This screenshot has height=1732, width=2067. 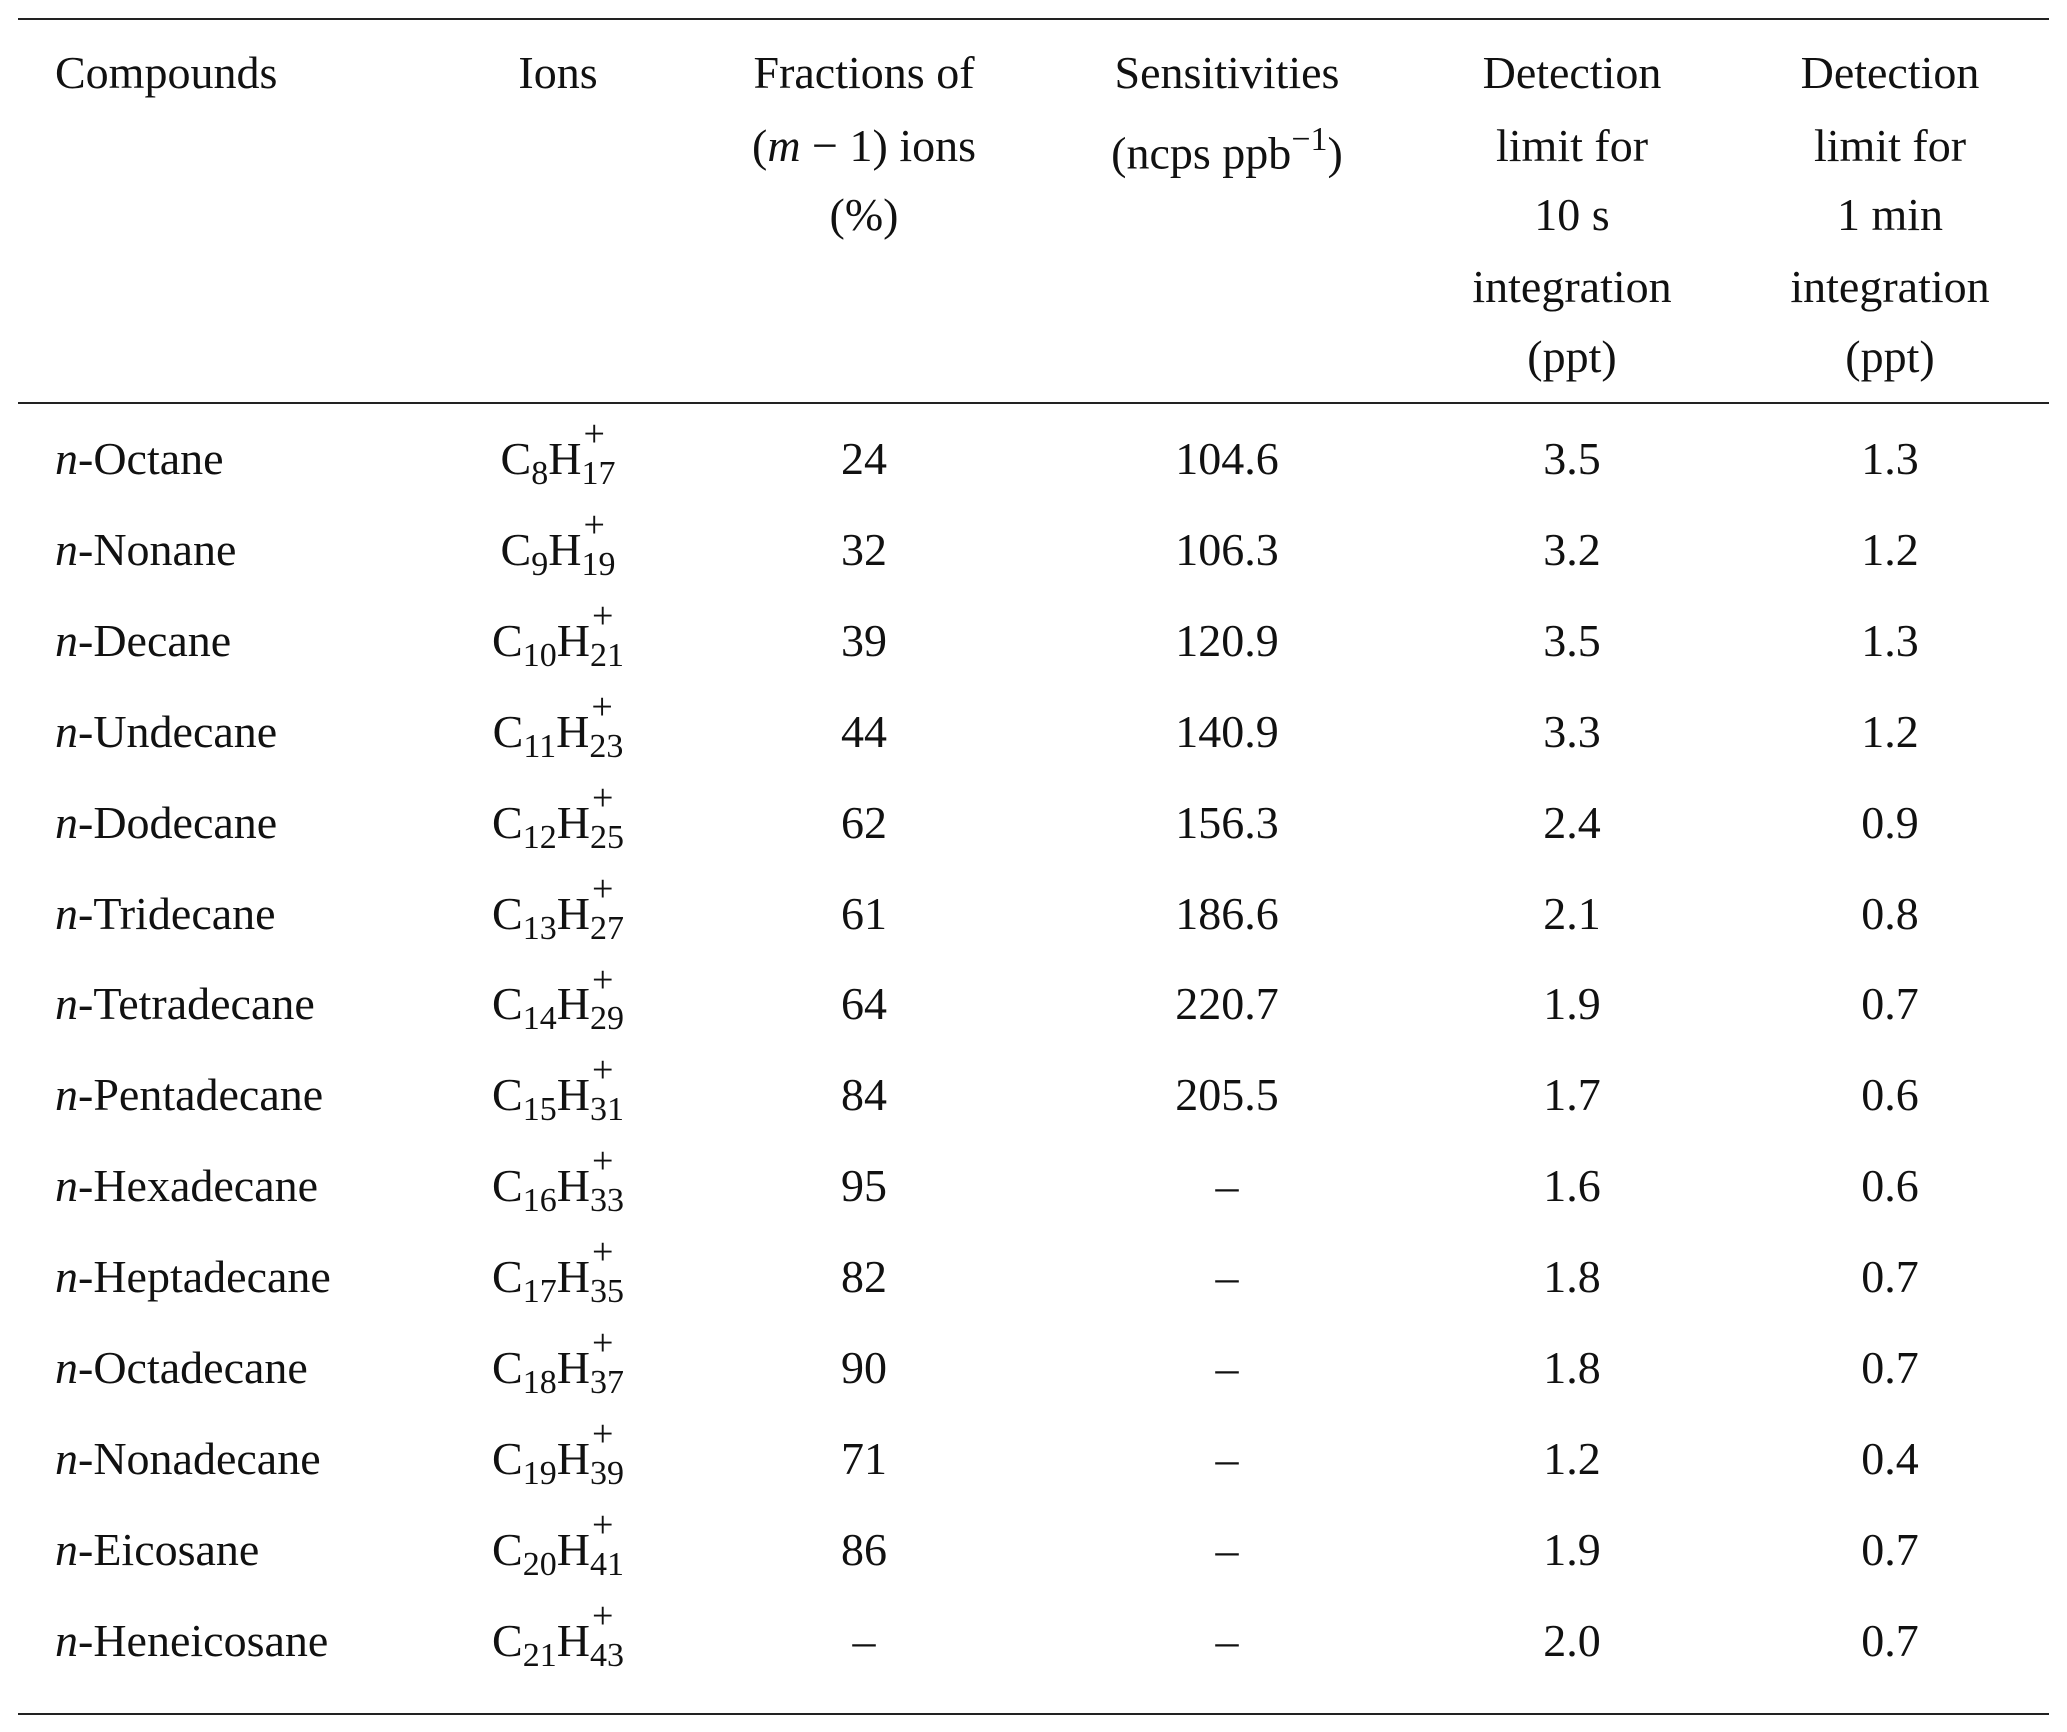 I want to click on ion-count: 21, so click(x=539, y=1655).